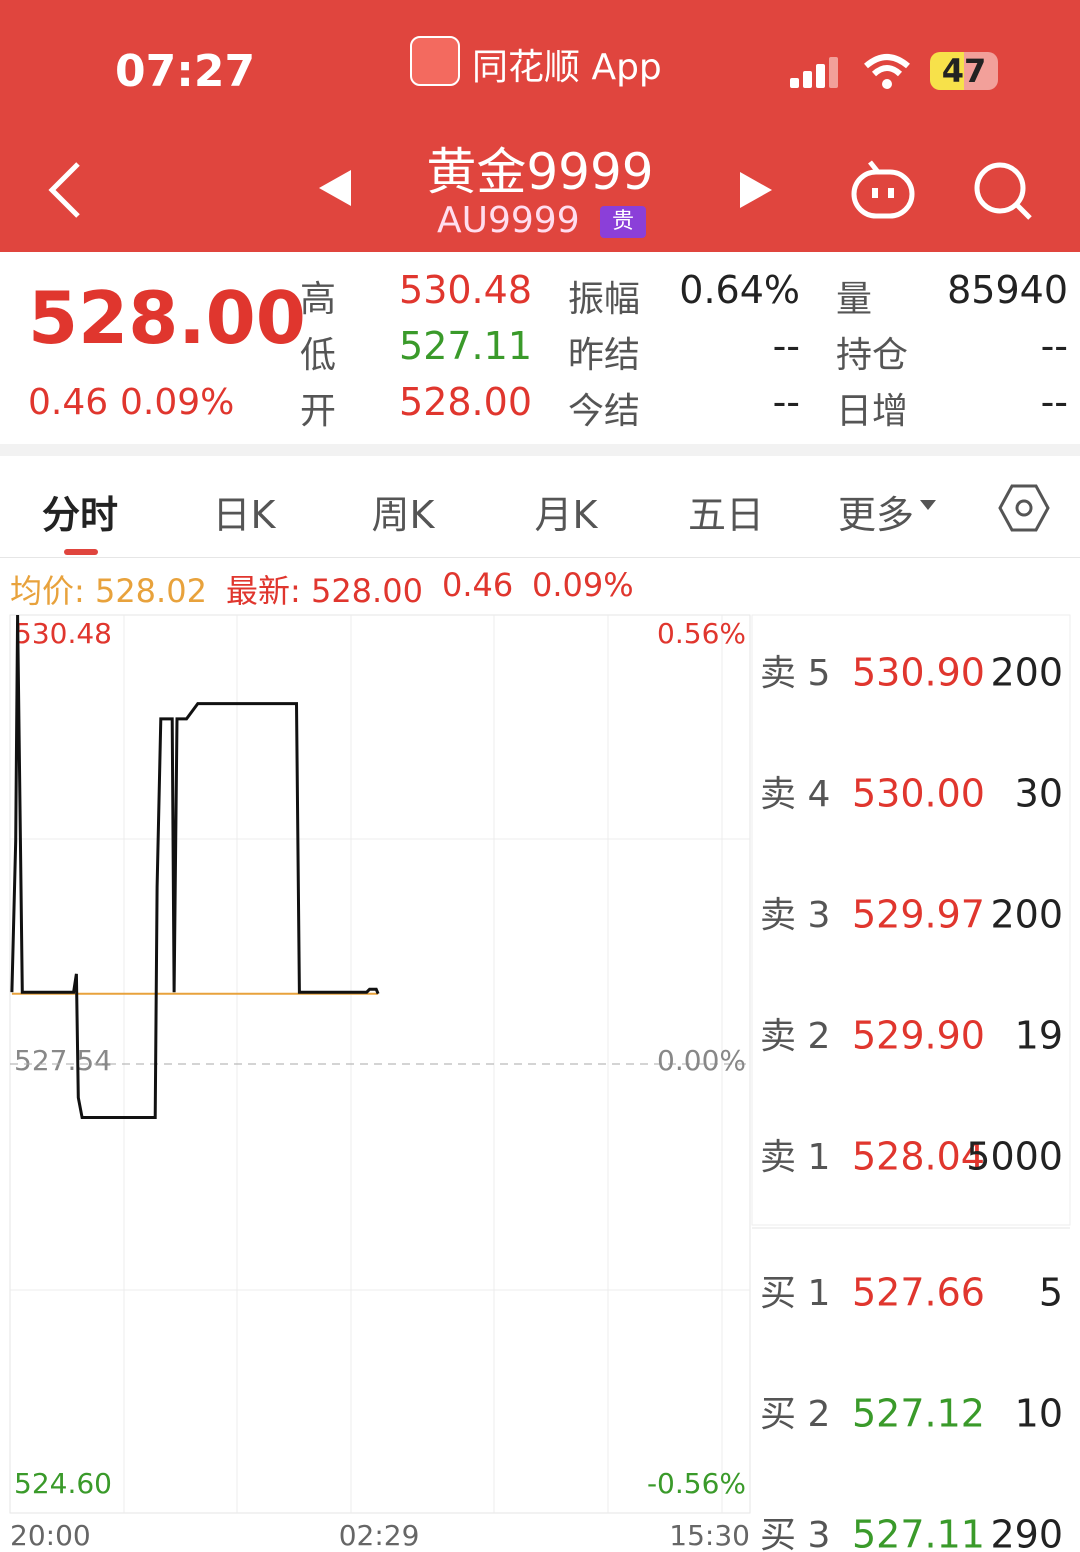  What do you see at coordinates (1003, 191) in the screenshot?
I see `search-button` at bounding box center [1003, 191].